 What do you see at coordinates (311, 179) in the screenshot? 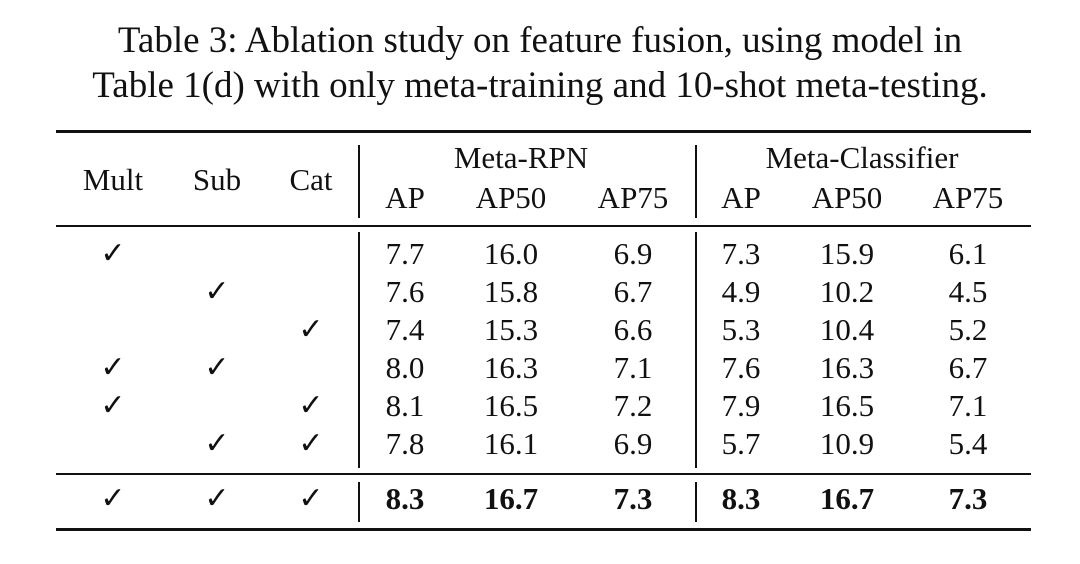
I see `header-cat: Cat` at bounding box center [311, 179].